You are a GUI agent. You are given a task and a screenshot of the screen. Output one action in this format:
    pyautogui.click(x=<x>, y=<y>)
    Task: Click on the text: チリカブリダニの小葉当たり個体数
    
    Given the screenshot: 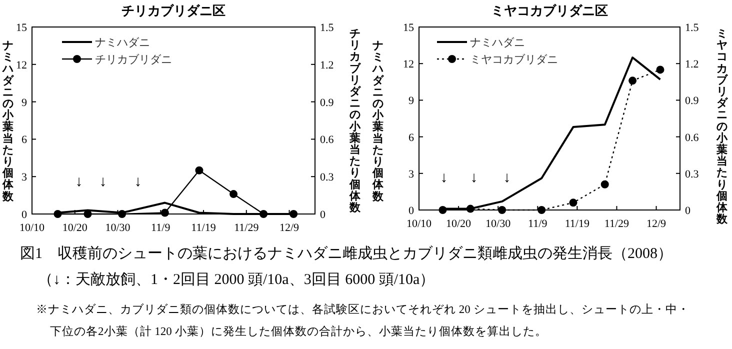 What is the action you would take?
    pyautogui.click(x=355, y=121)
    